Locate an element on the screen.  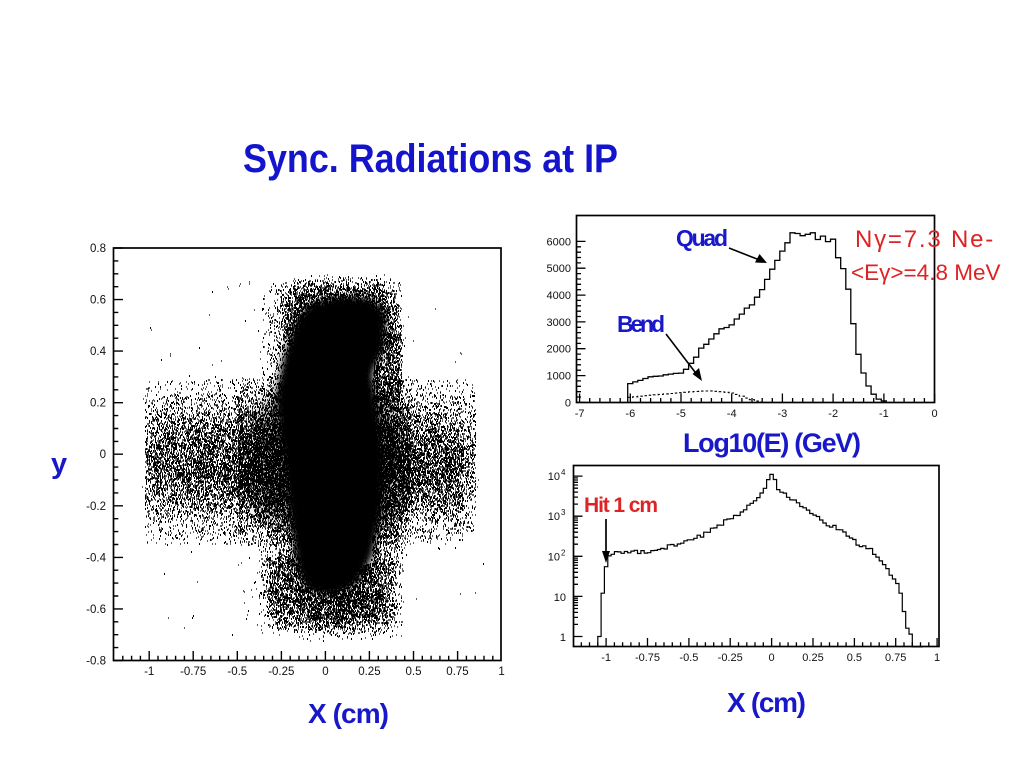
svg-text: 0.8 is located at coordinates (98, 249).